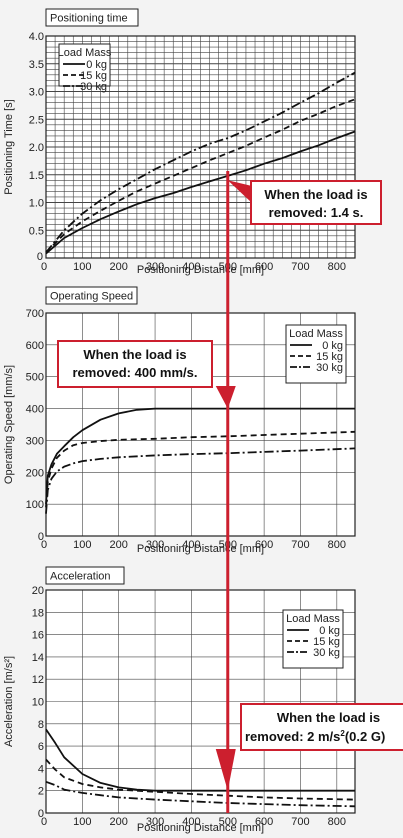 This screenshot has width=403, height=838. I want to click on y-tick-label: 3.0, so click(36, 93).